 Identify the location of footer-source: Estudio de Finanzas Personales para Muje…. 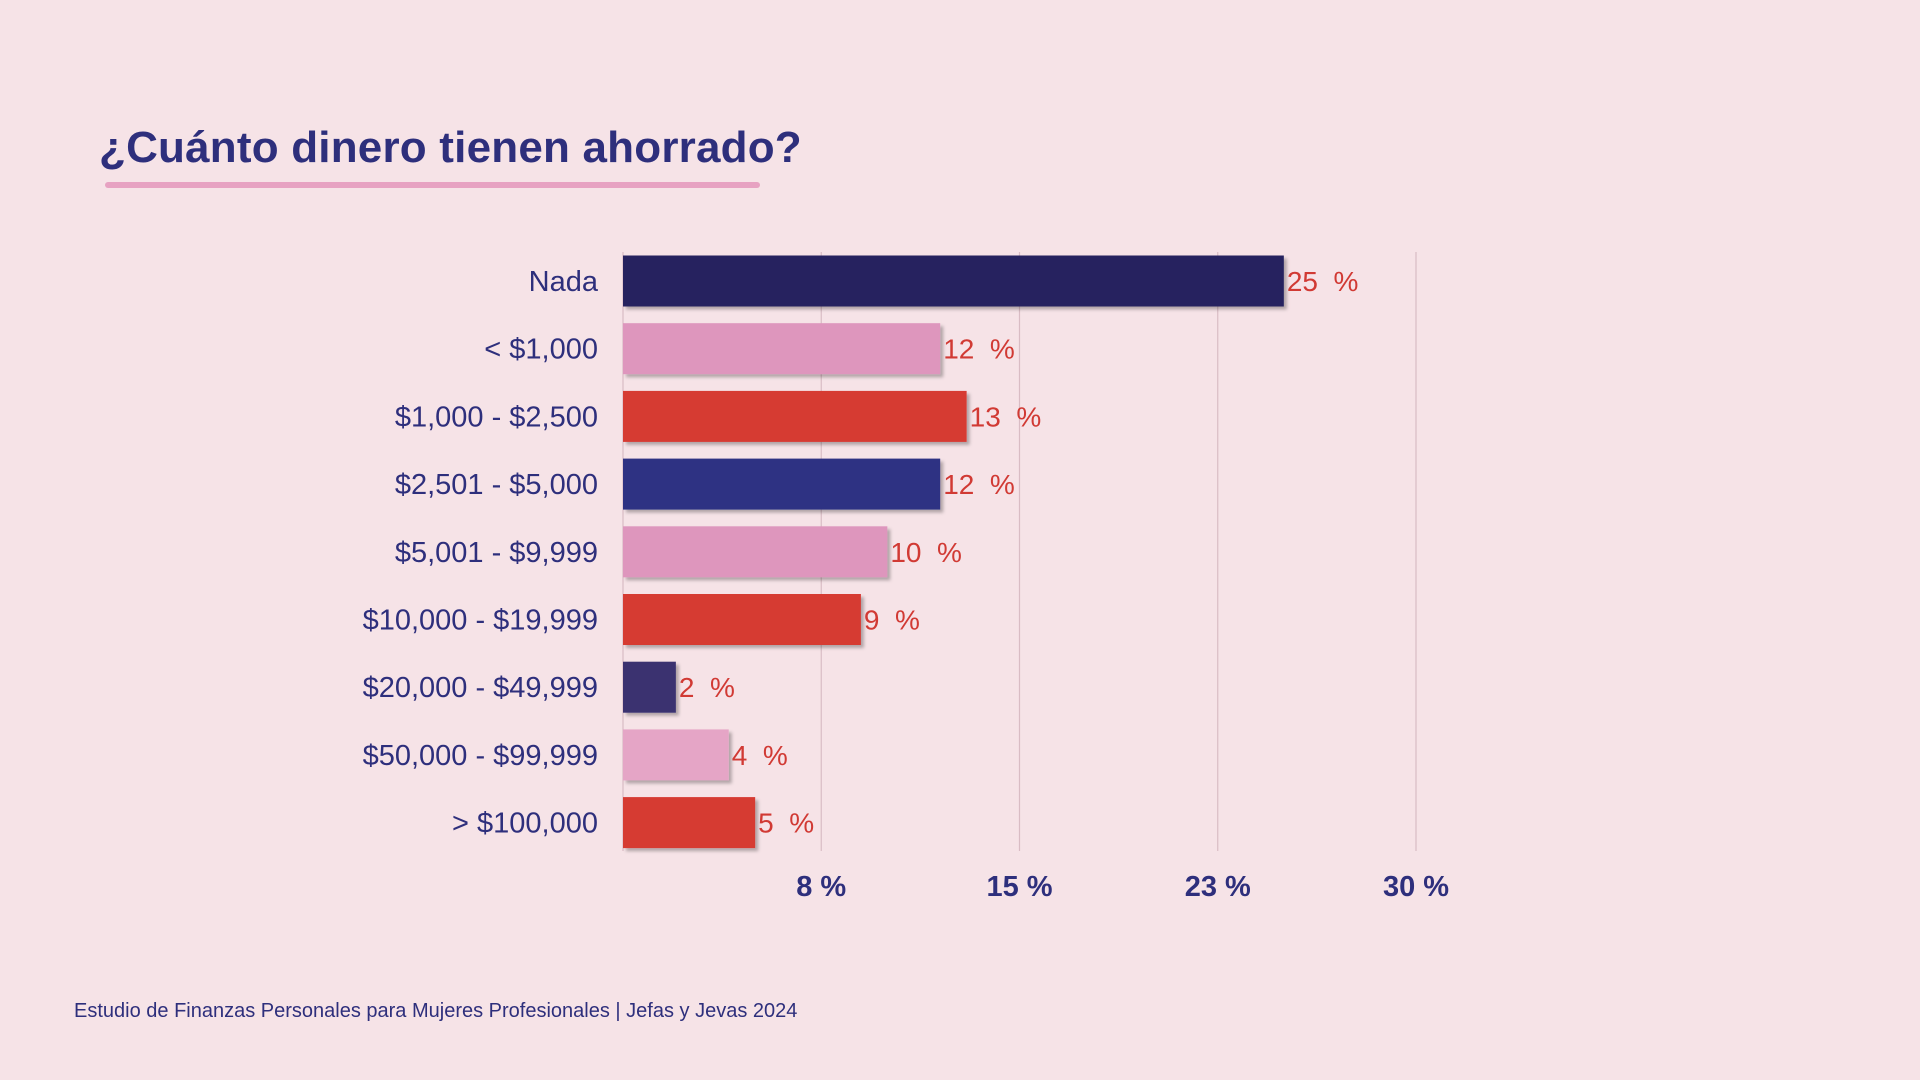
(436, 1011).